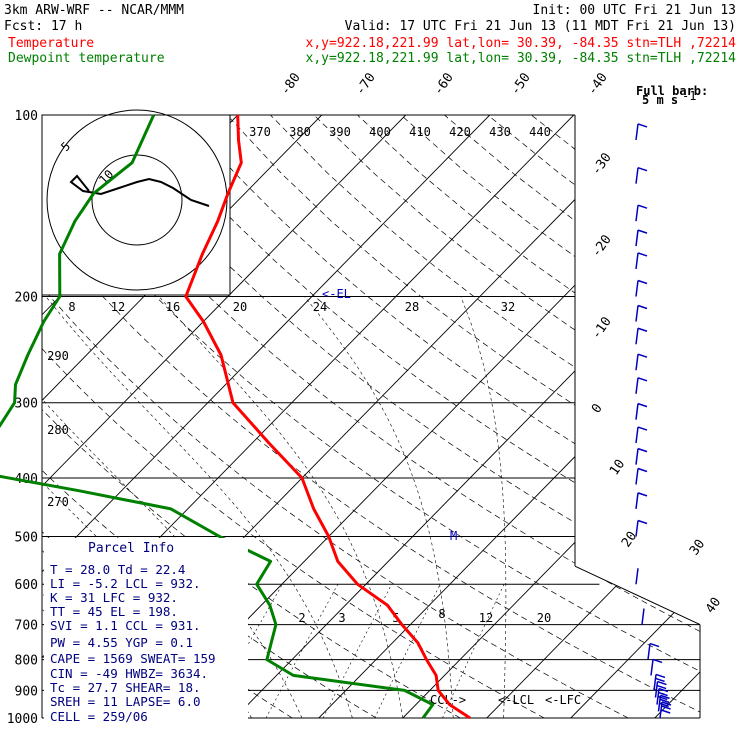 This screenshot has width=740, height=740. What do you see at coordinates (412, 307) in the screenshot?
I see `mixing-ratio-label: 28` at bounding box center [412, 307].